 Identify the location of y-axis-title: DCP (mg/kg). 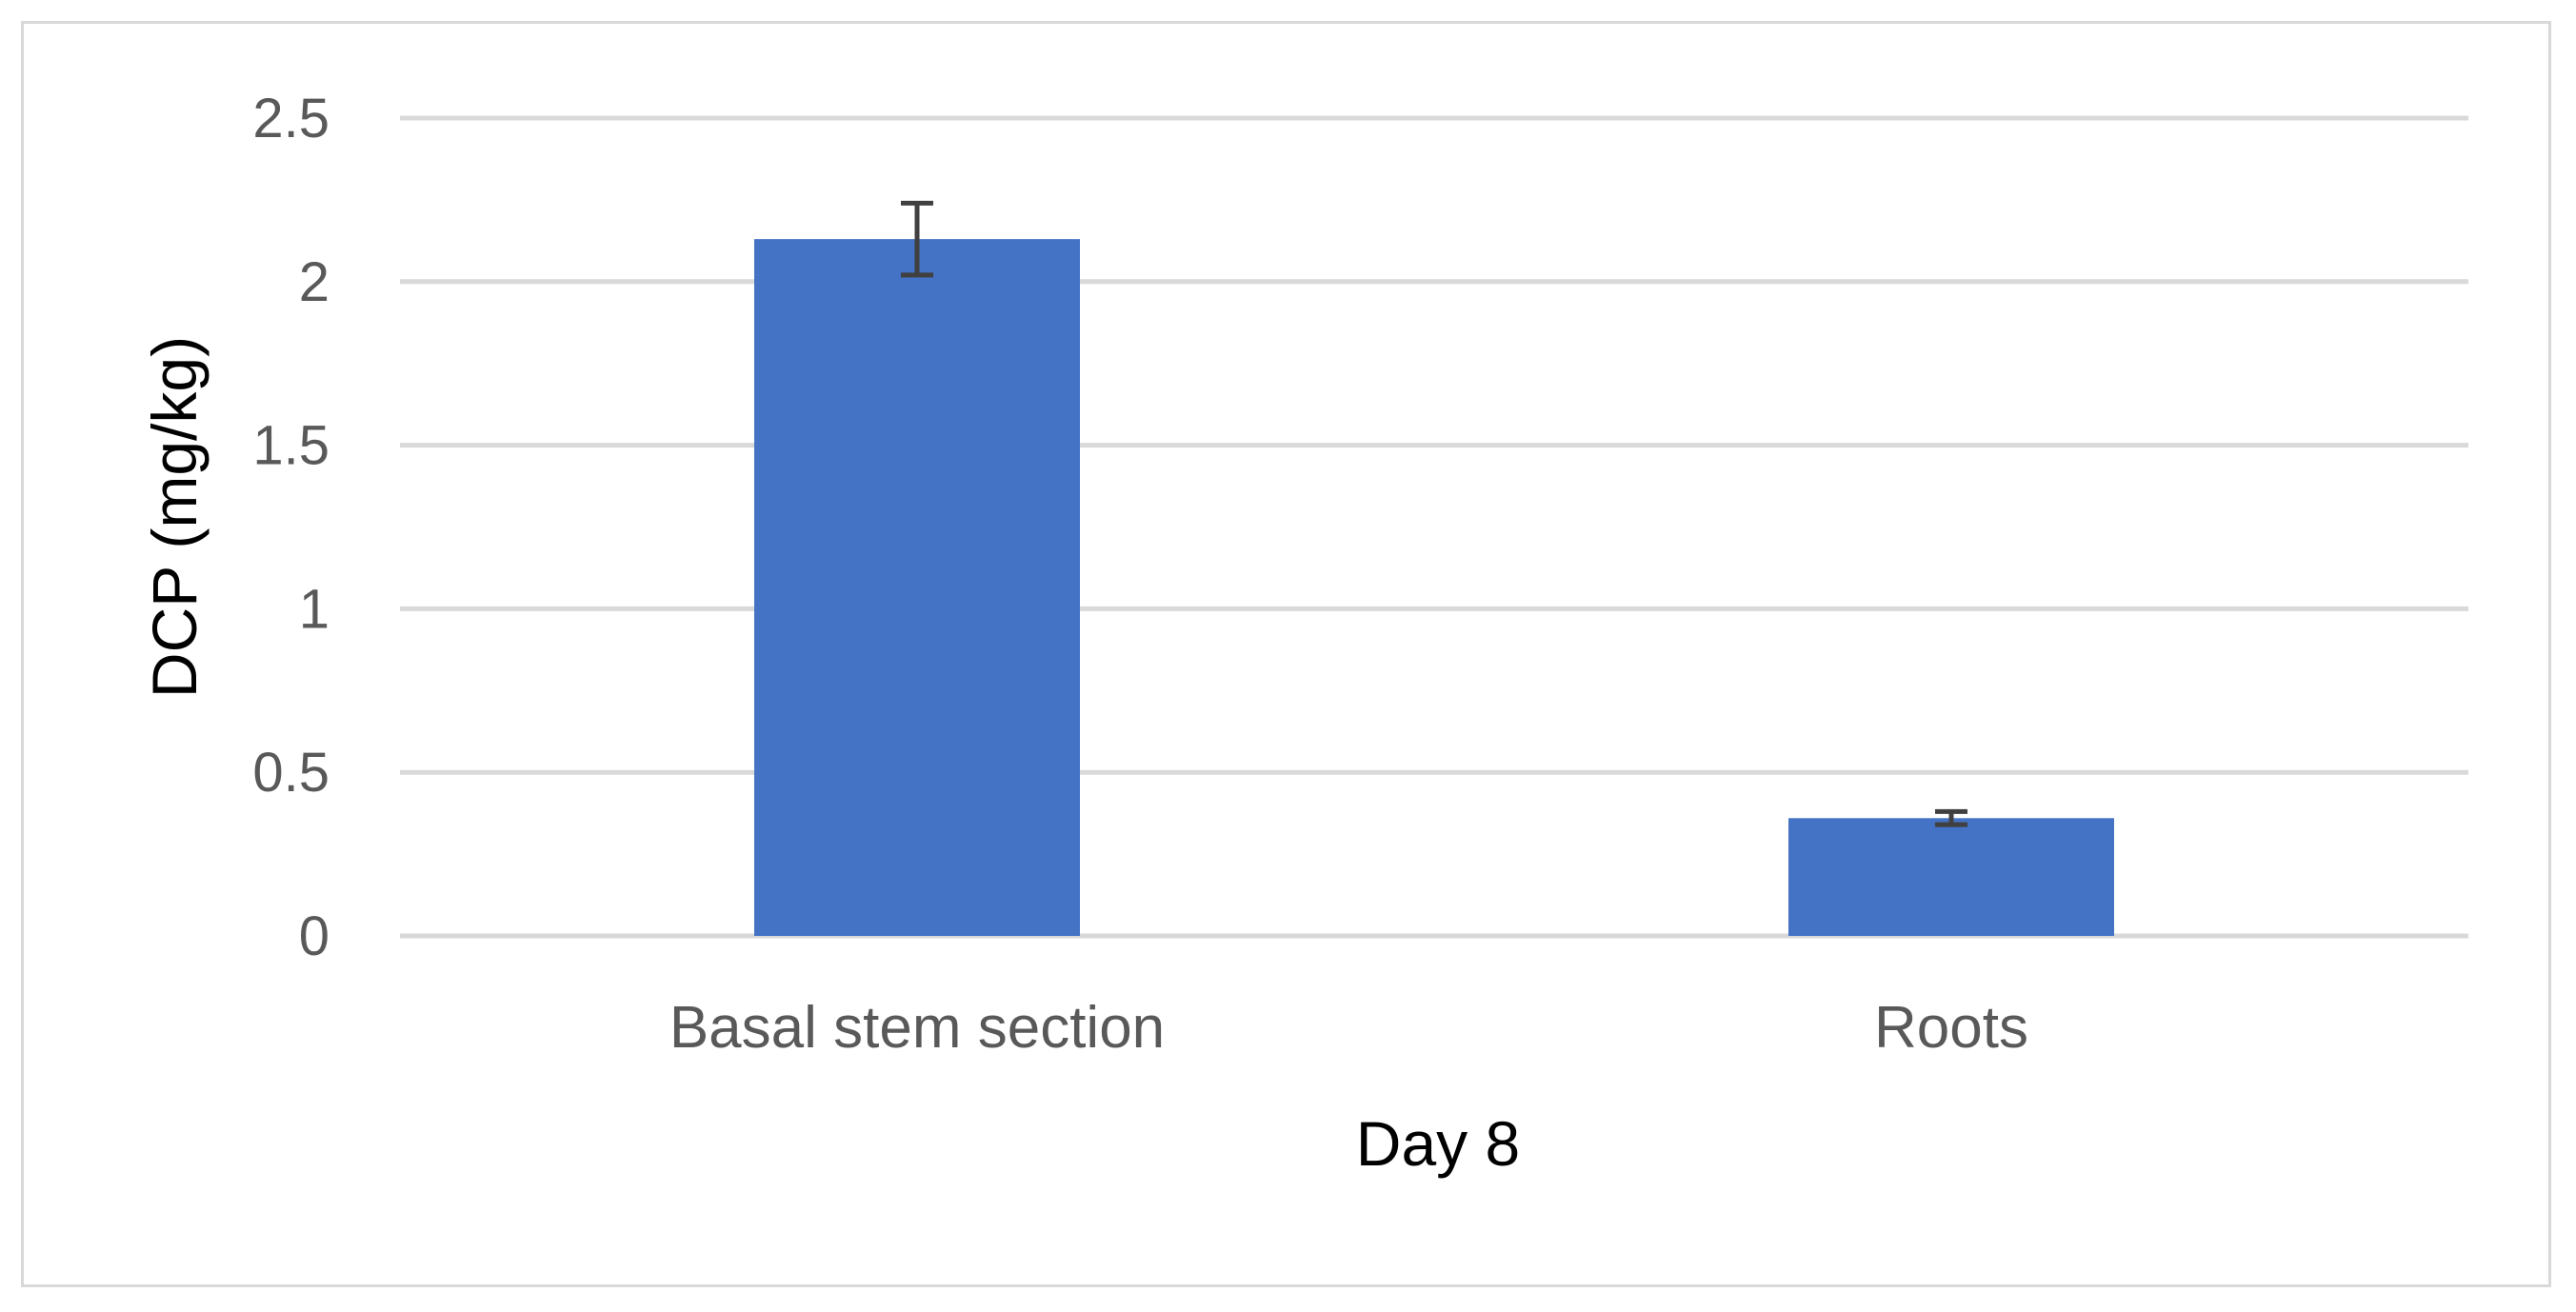
(174, 517).